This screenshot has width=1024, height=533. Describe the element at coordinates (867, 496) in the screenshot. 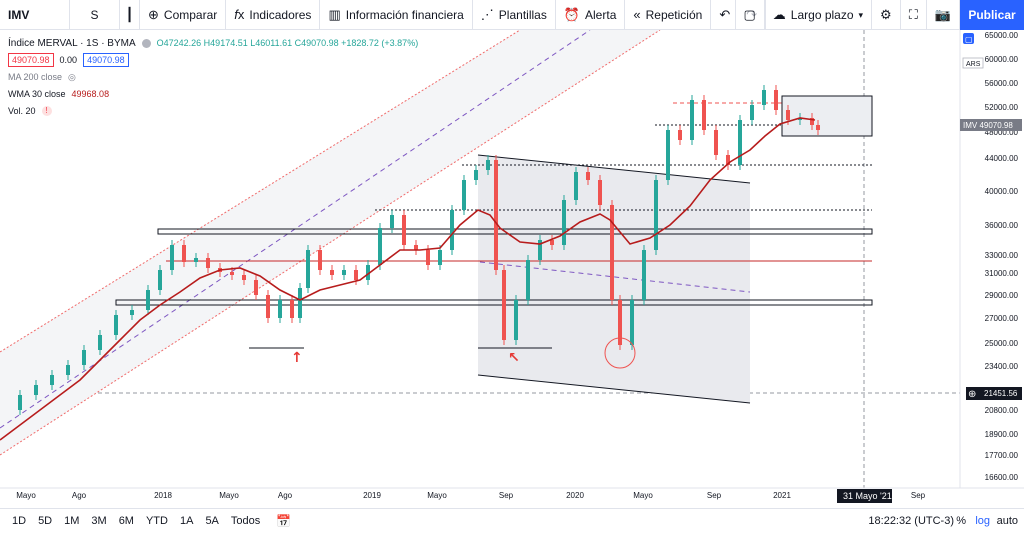

I see `crosshair-date-label: 31 Mayo '21` at that location.